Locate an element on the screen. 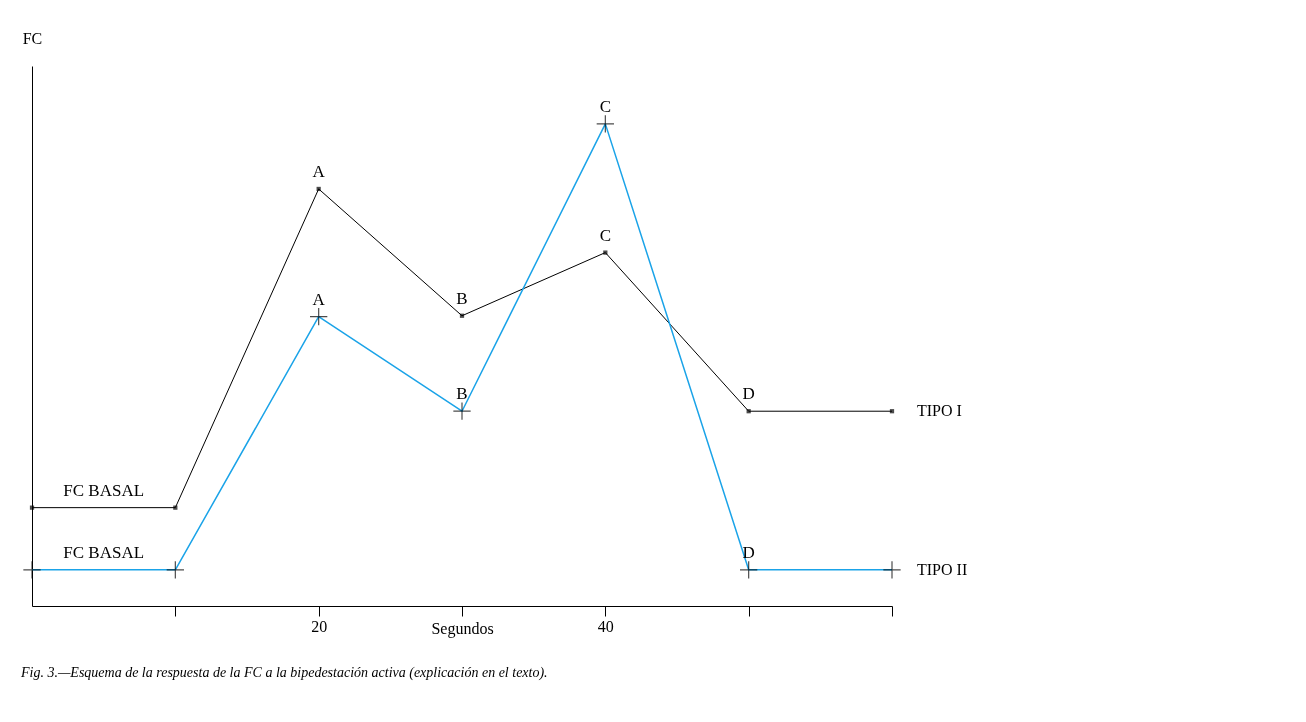 This screenshot has width=1306, height=722. series-label: TIPO I is located at coordinates (939, 411).